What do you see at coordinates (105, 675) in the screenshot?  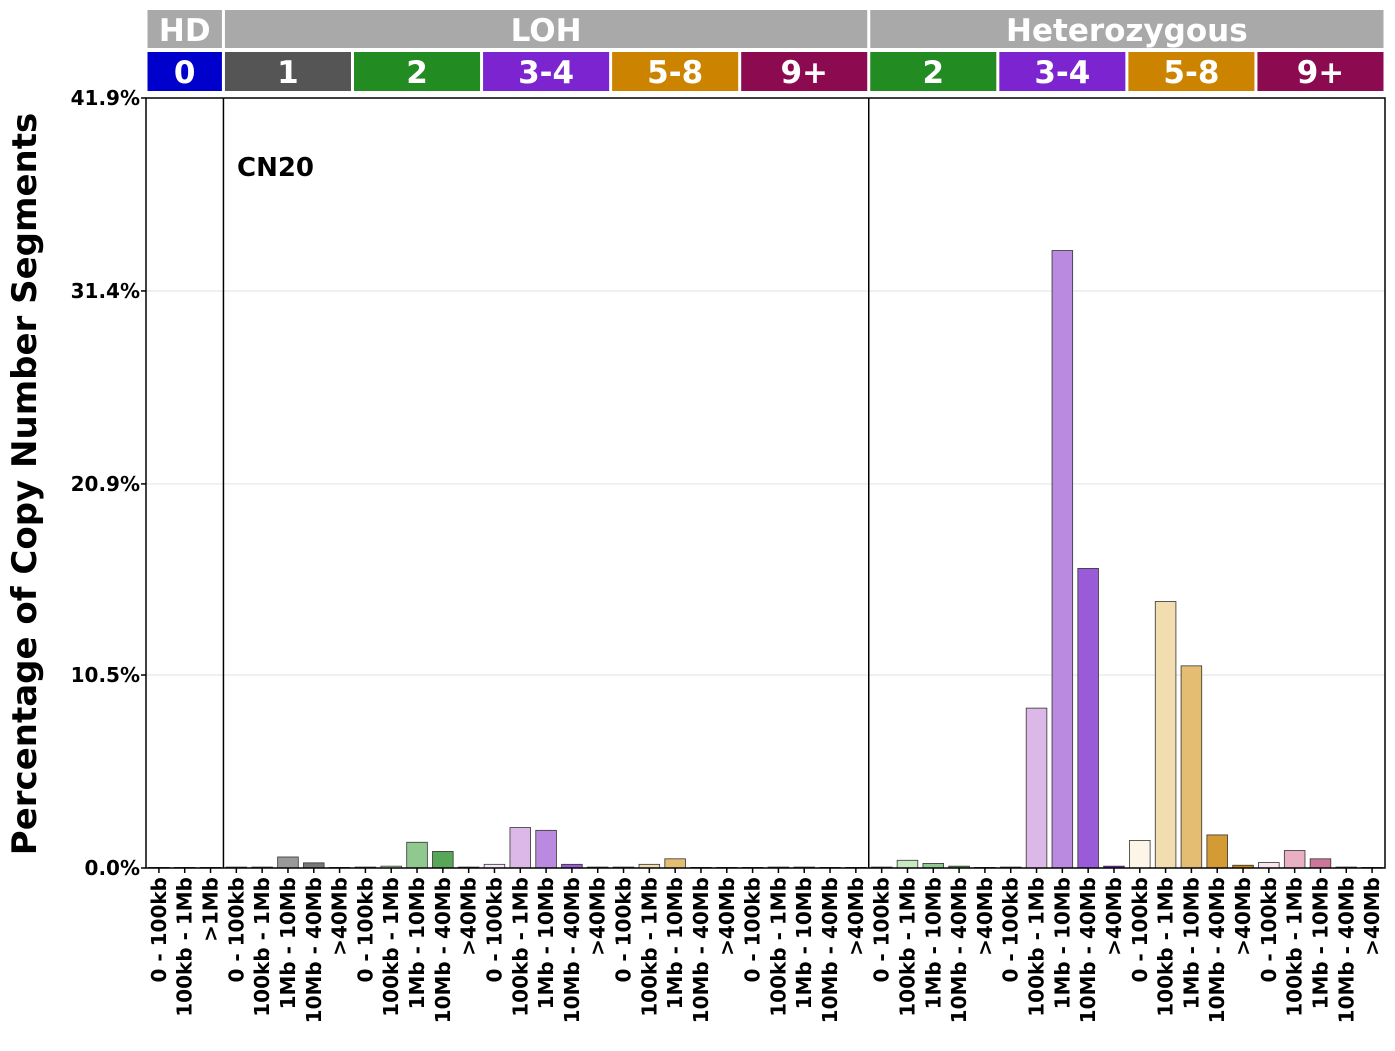 I see `y-tick-label: 10.5%` at bounding box center [105, 675].